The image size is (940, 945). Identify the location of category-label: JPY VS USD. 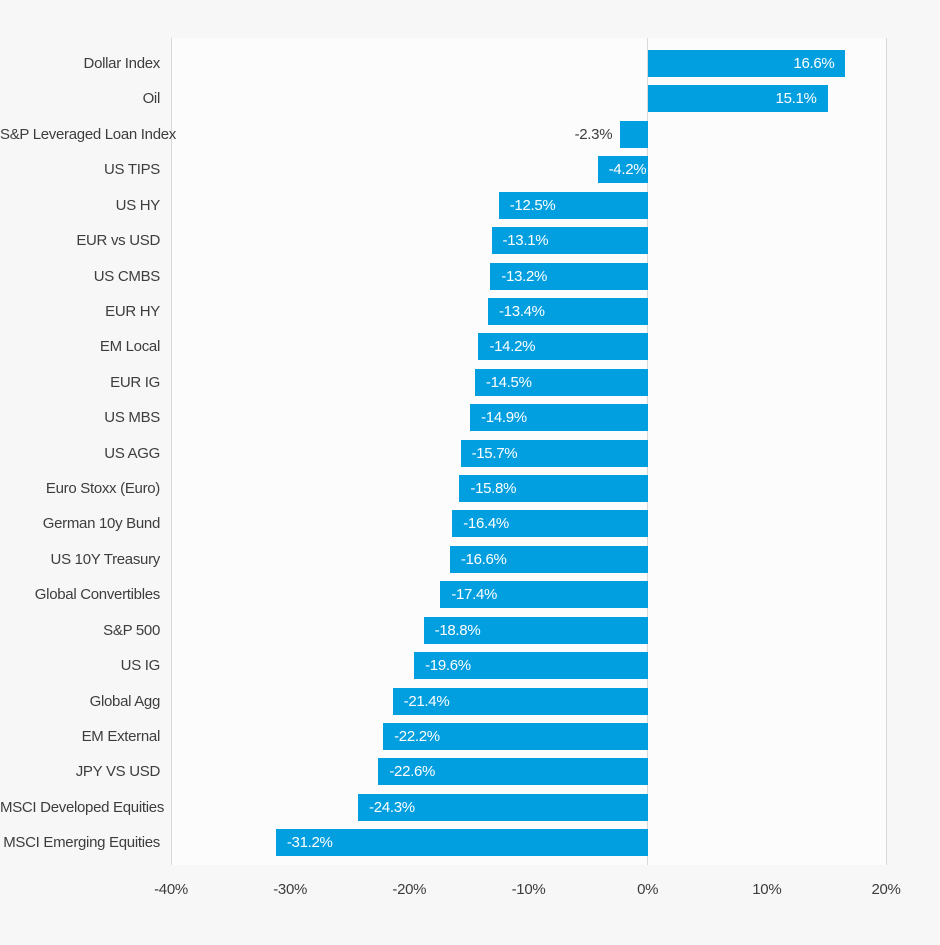
(118, 772).